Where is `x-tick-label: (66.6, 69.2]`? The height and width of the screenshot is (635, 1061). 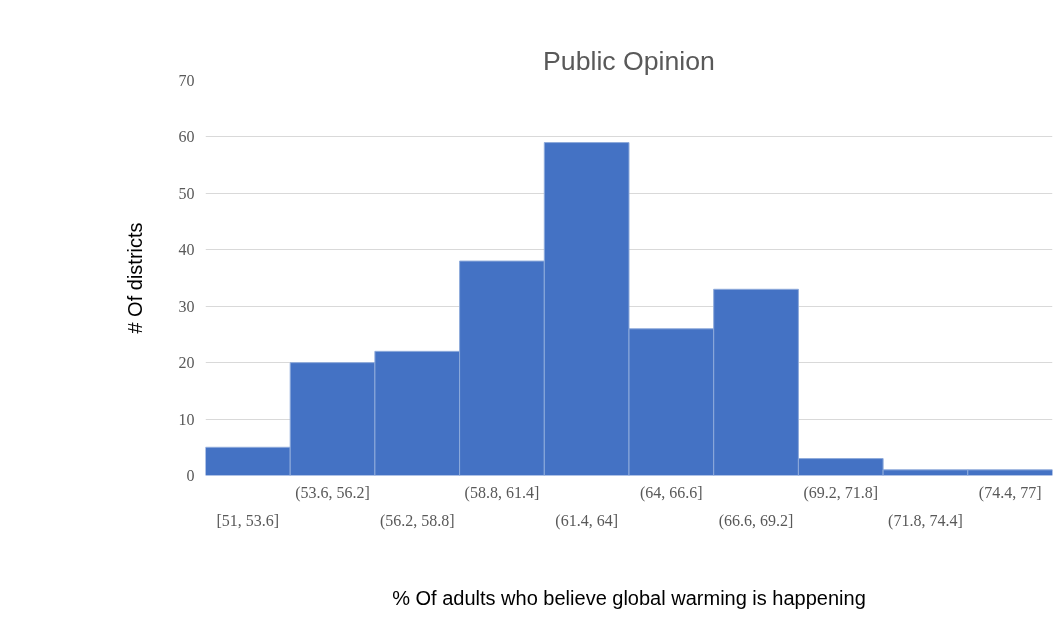
x-tick-label: (66.6, 69.2] is located at coordinates (756, 520).